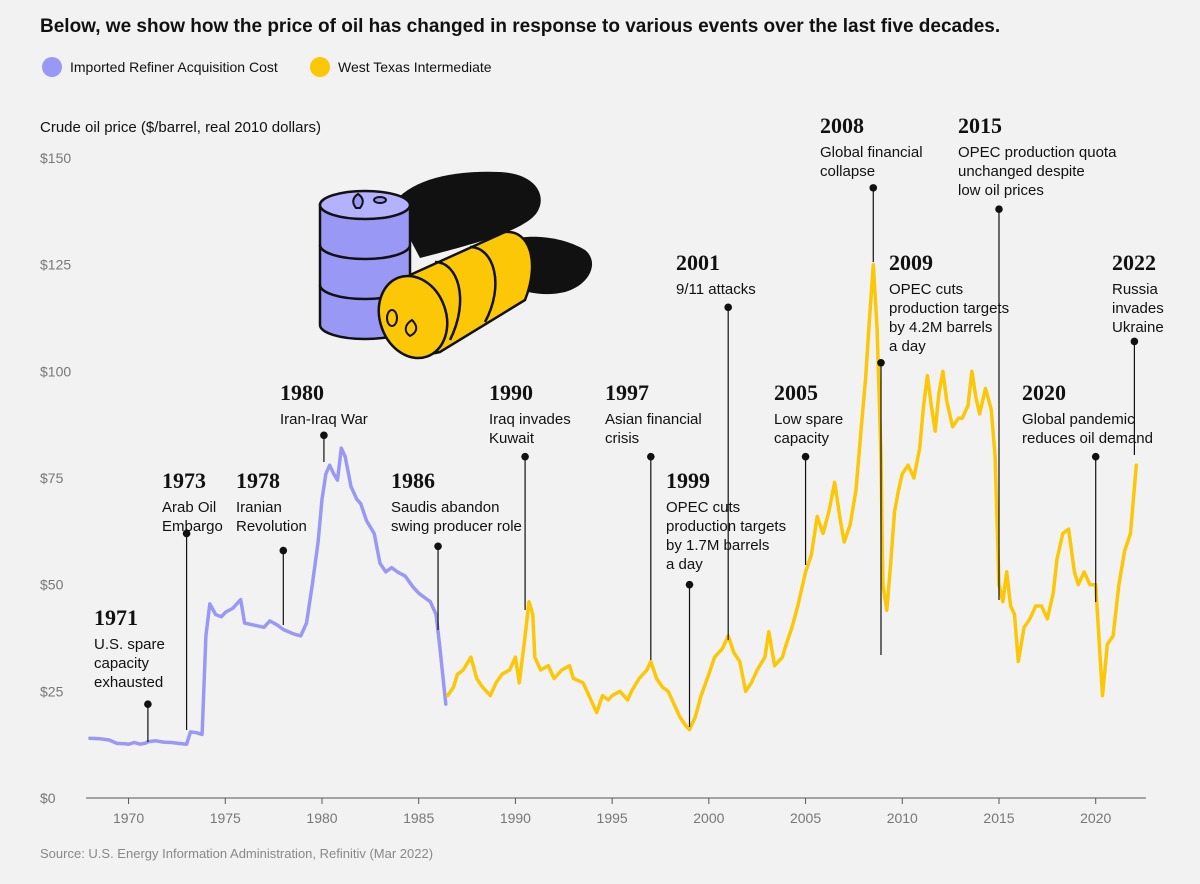 This screenshot has width=1200, height=884. Describe the element at coordinates (716, 445) in the screenshot. I see `annotation-2001: 2001 9/11 attacks` at that location.